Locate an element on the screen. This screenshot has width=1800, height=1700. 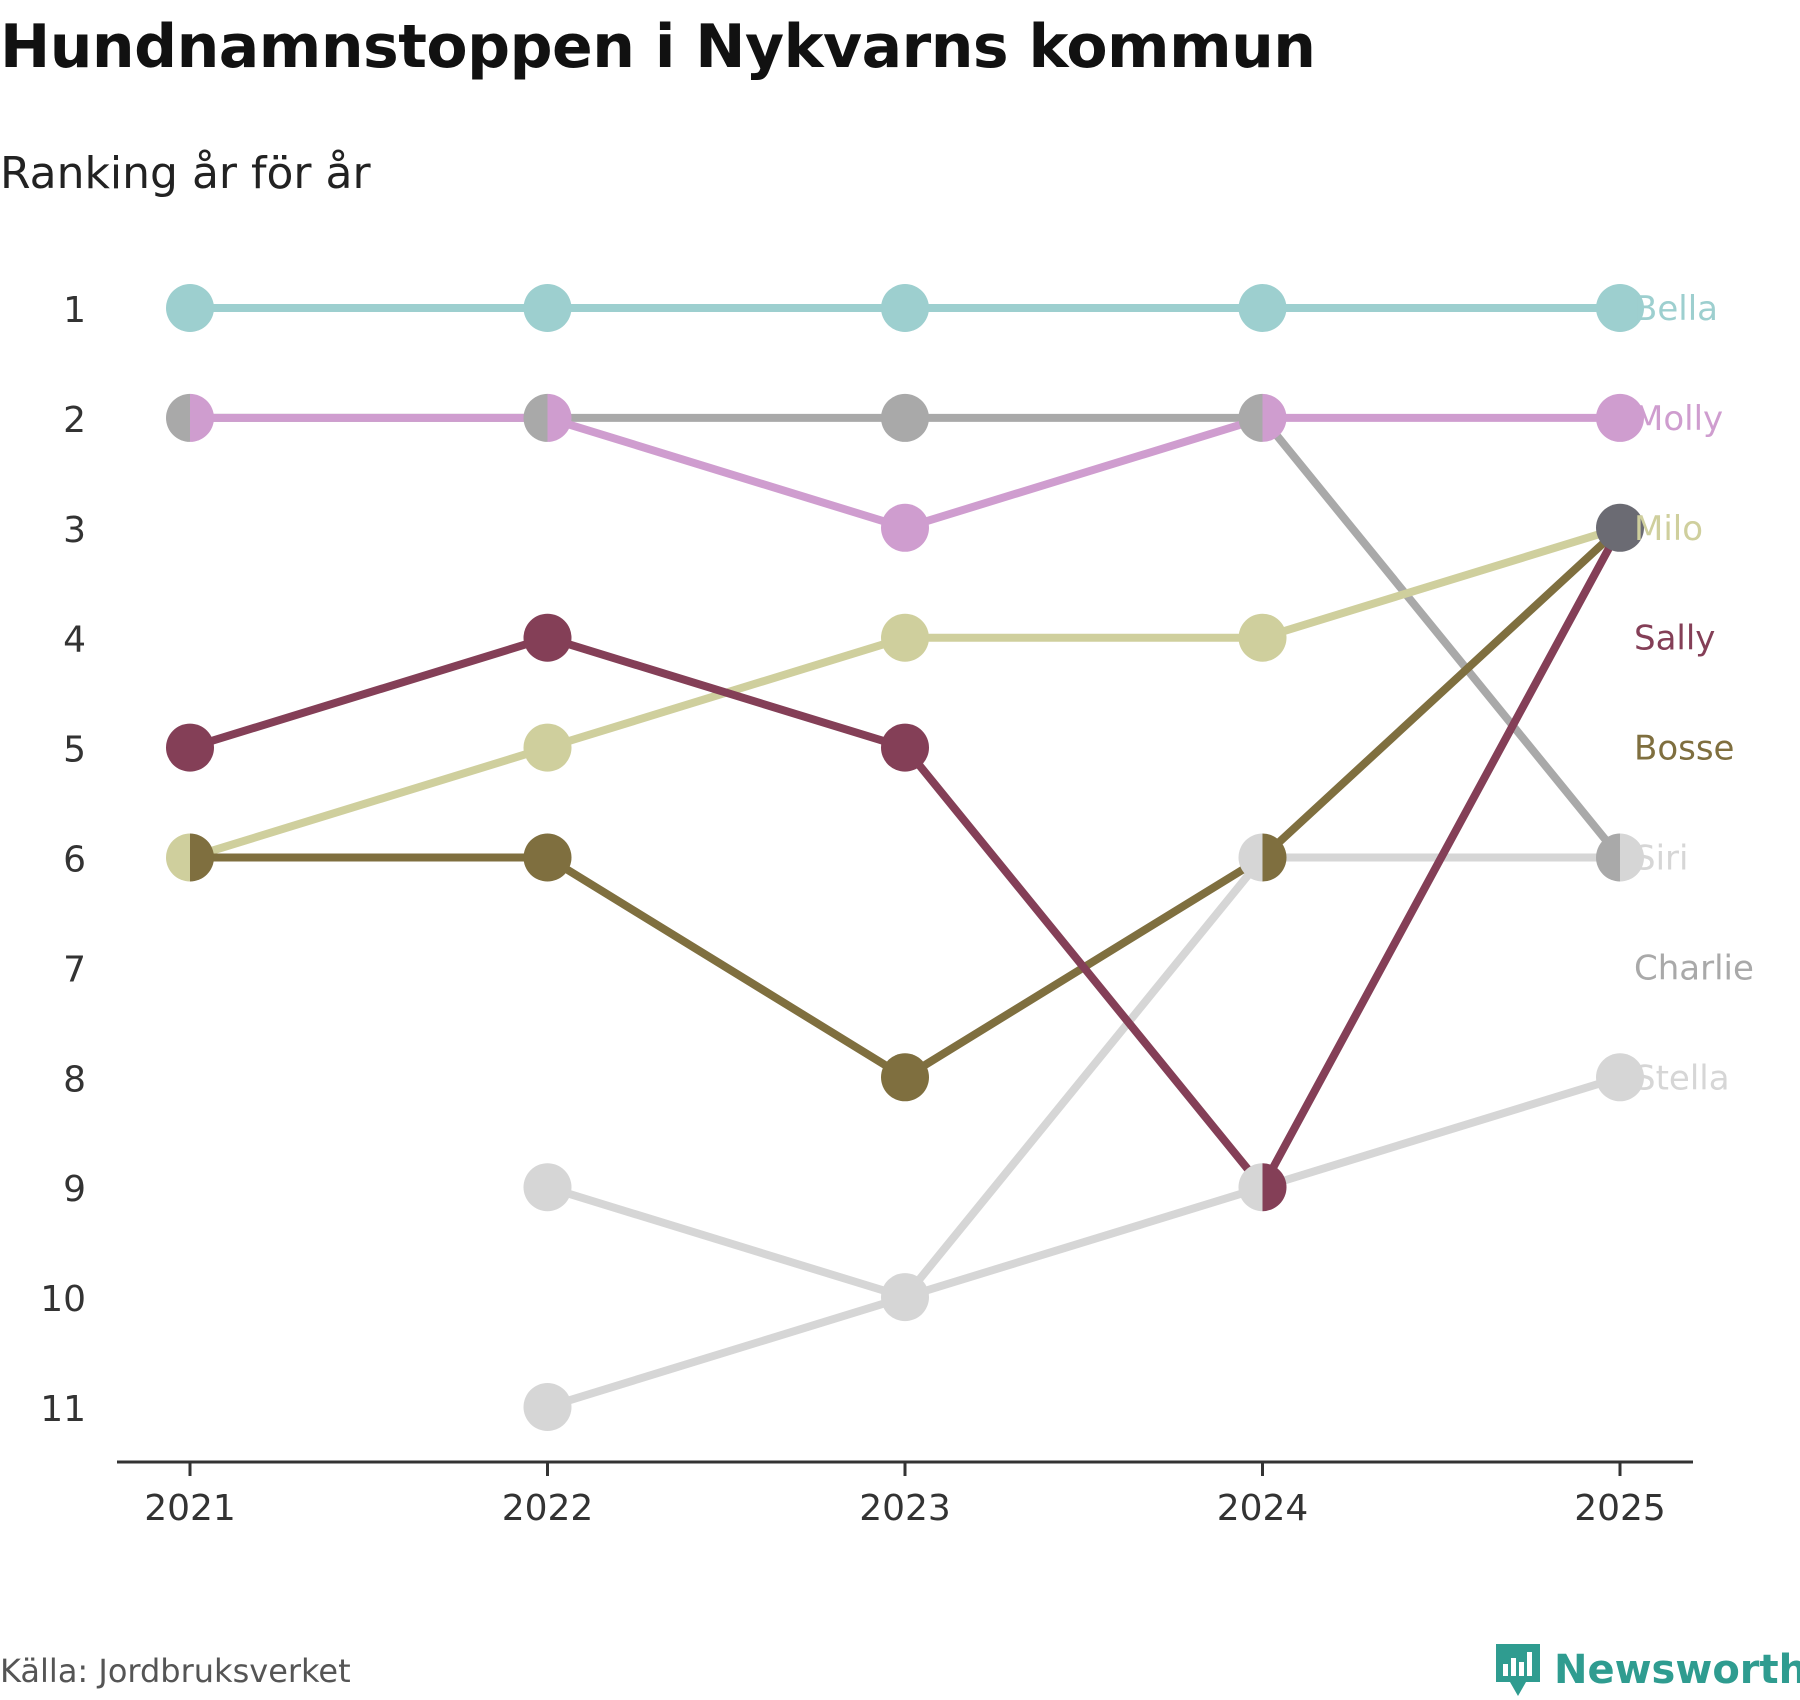
x-tick-label-2021: 2021 is located at coordinates (190, 1508).